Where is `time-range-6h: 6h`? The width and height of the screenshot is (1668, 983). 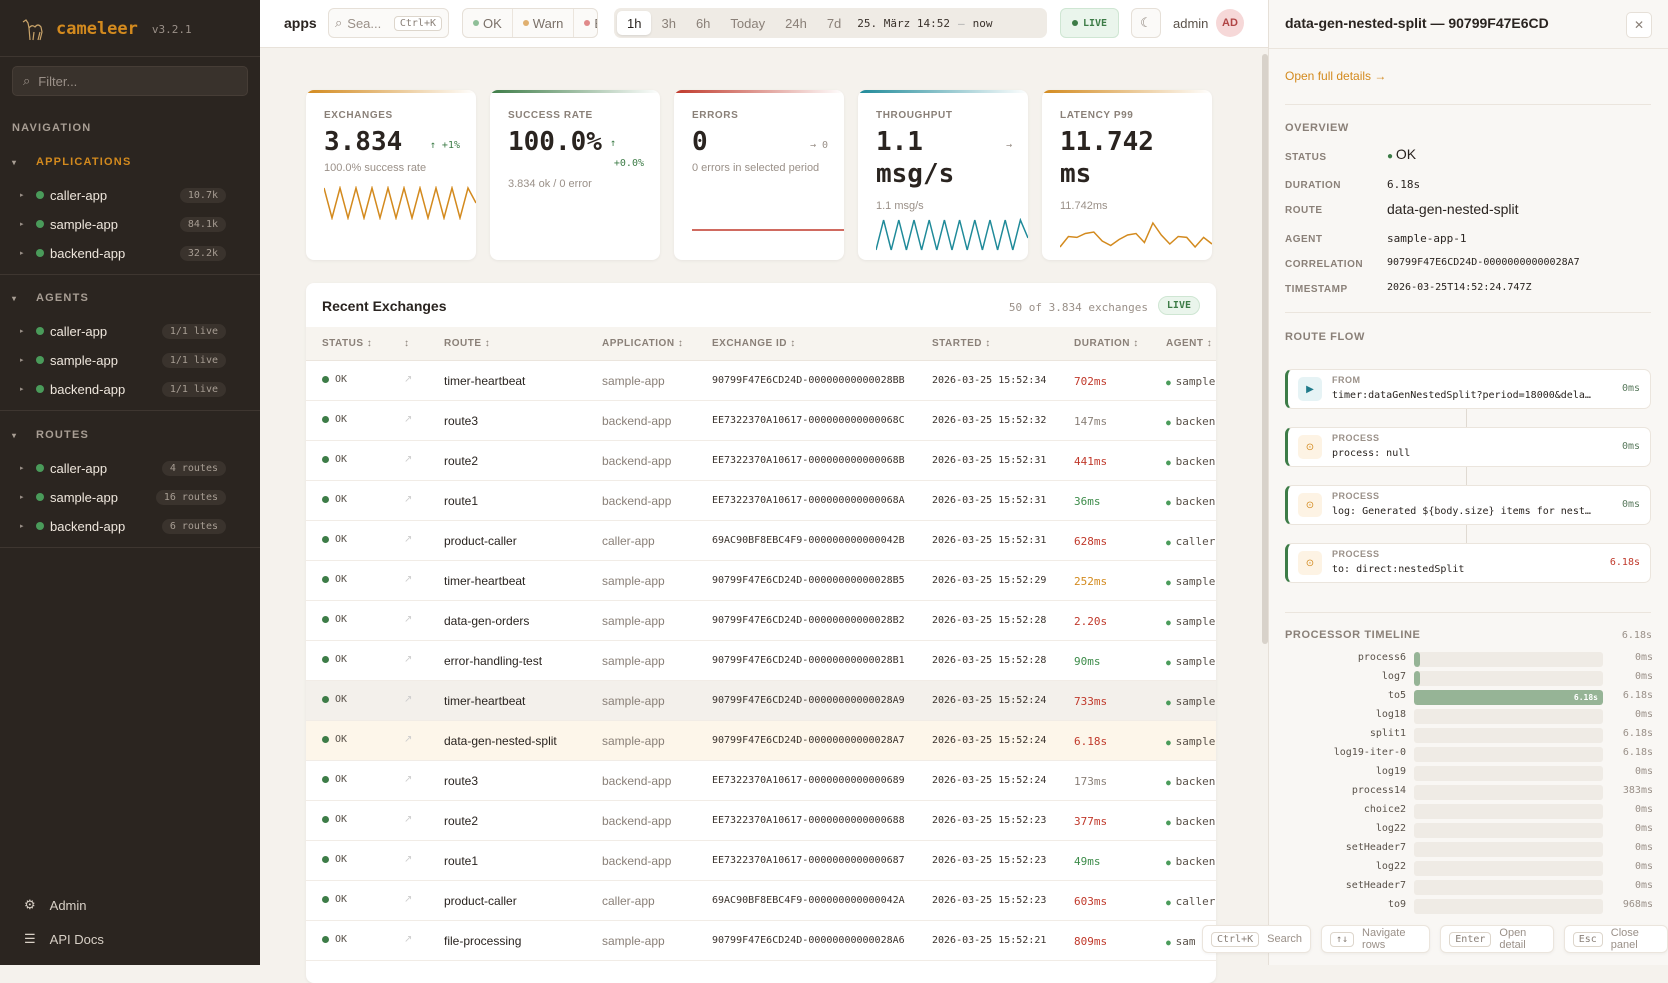
time-range-6h: 6h is located at coordinates (703, 23).